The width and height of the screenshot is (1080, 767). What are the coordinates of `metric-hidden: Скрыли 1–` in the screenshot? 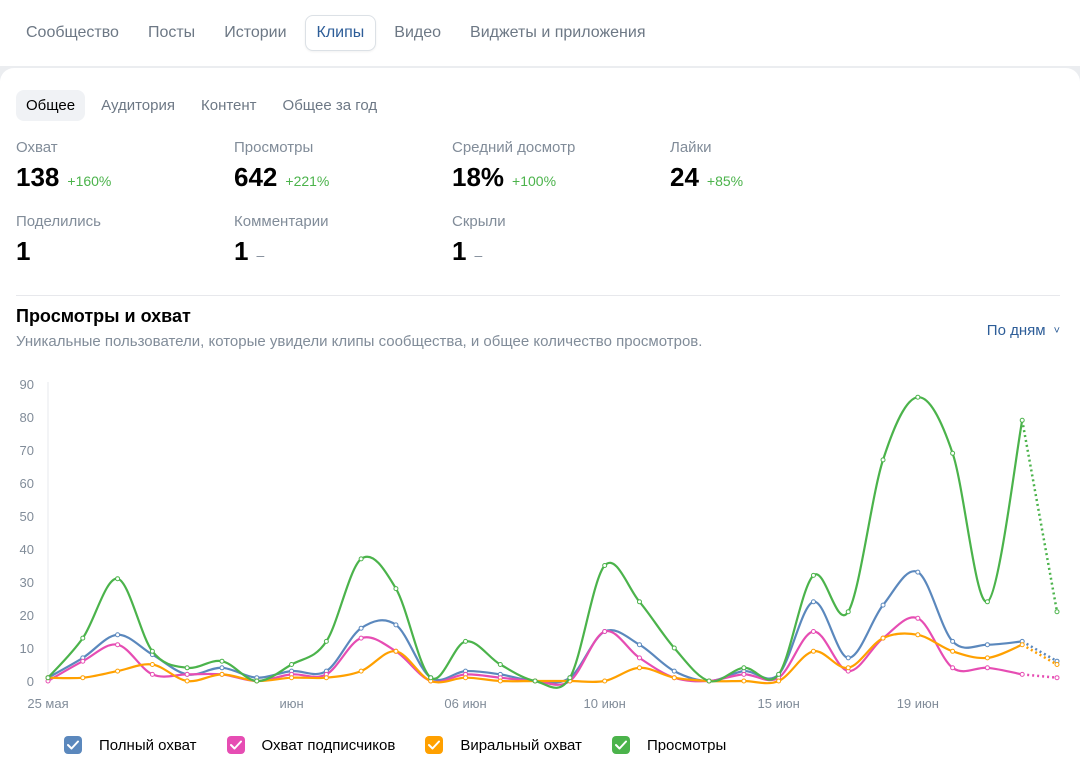 It's located at (479, 240).